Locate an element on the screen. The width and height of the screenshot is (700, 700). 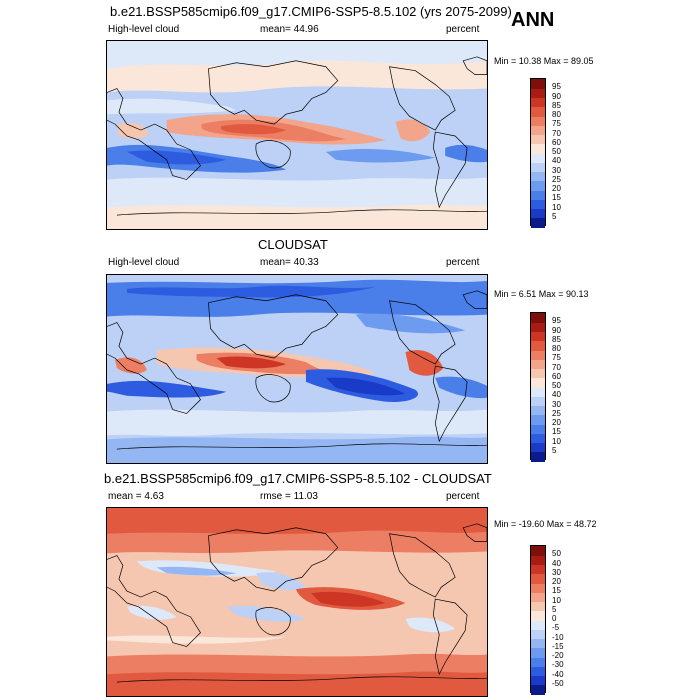
season-label: ANN is located at coordinates (533, 20).